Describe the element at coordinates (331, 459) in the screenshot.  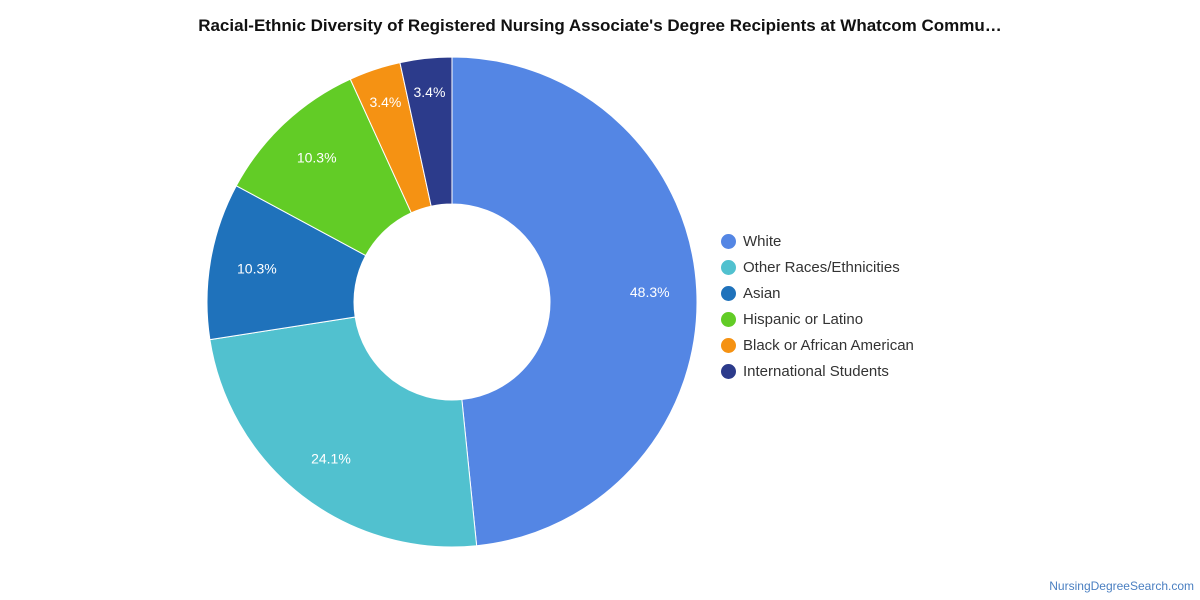
I see `data-label-other-races-ethnicities: 24.1%` at that location.